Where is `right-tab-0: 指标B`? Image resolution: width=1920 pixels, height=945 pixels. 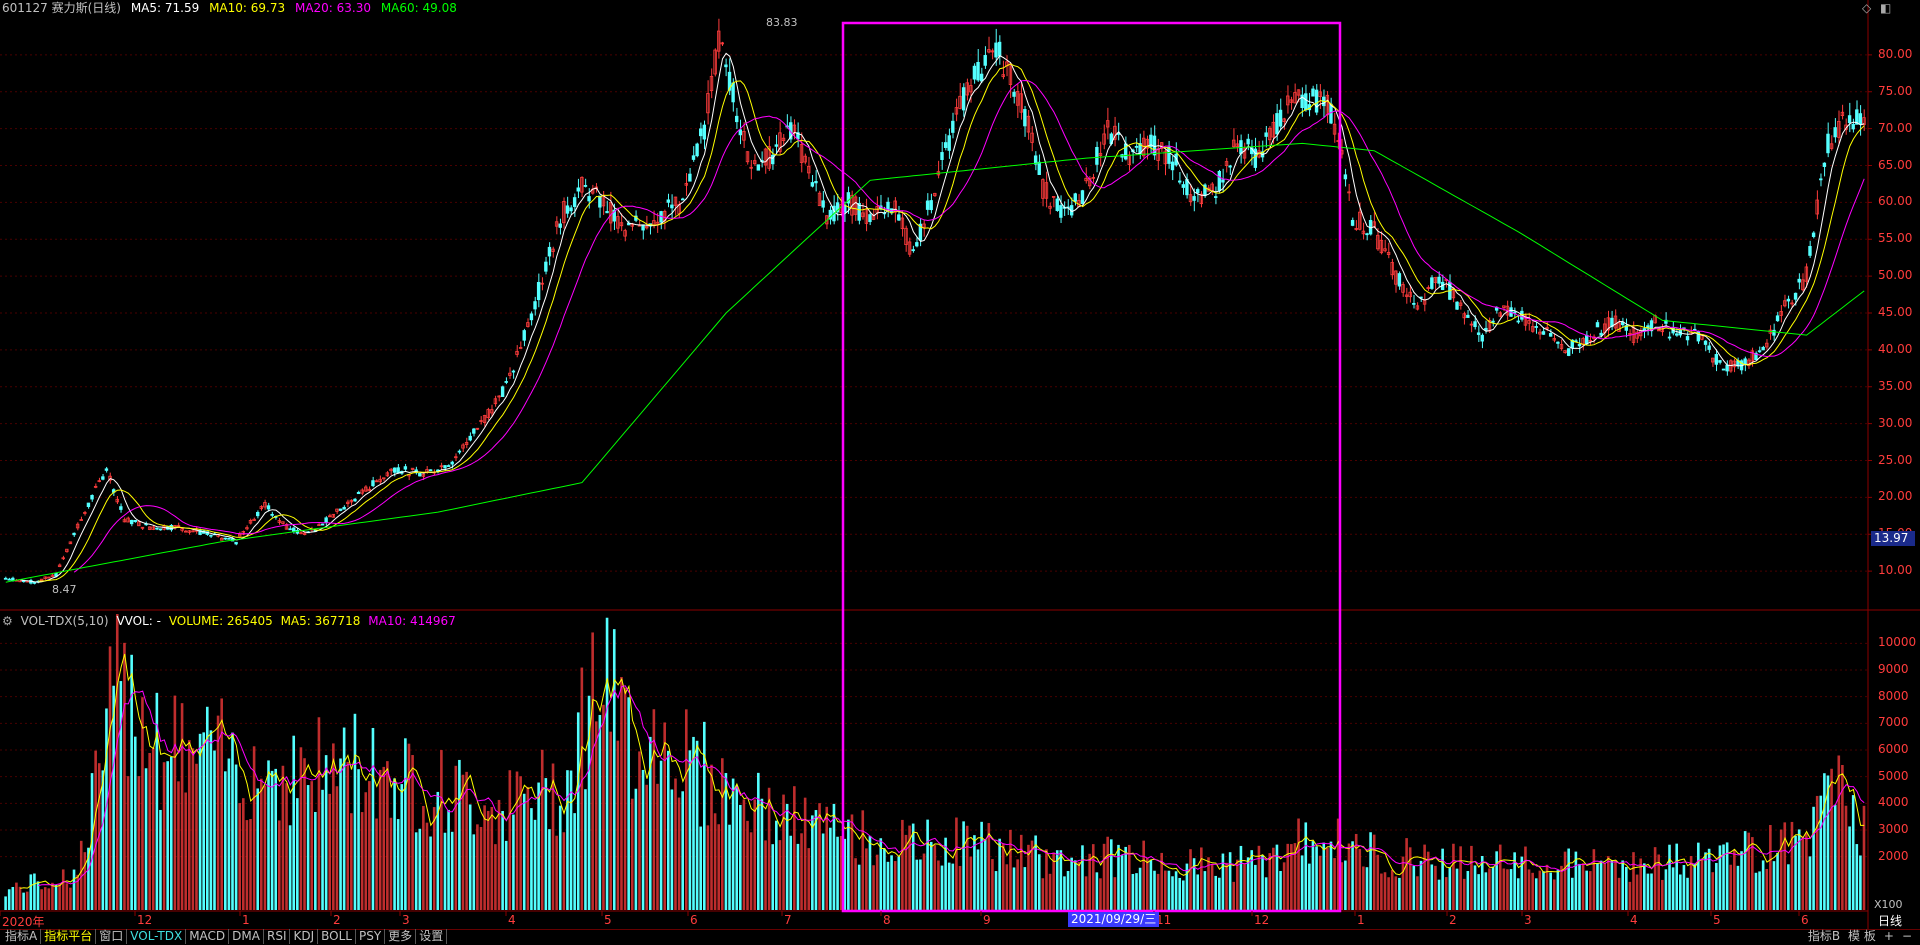 right-tab-0: 指标B is located at coordinates (1824, 936).